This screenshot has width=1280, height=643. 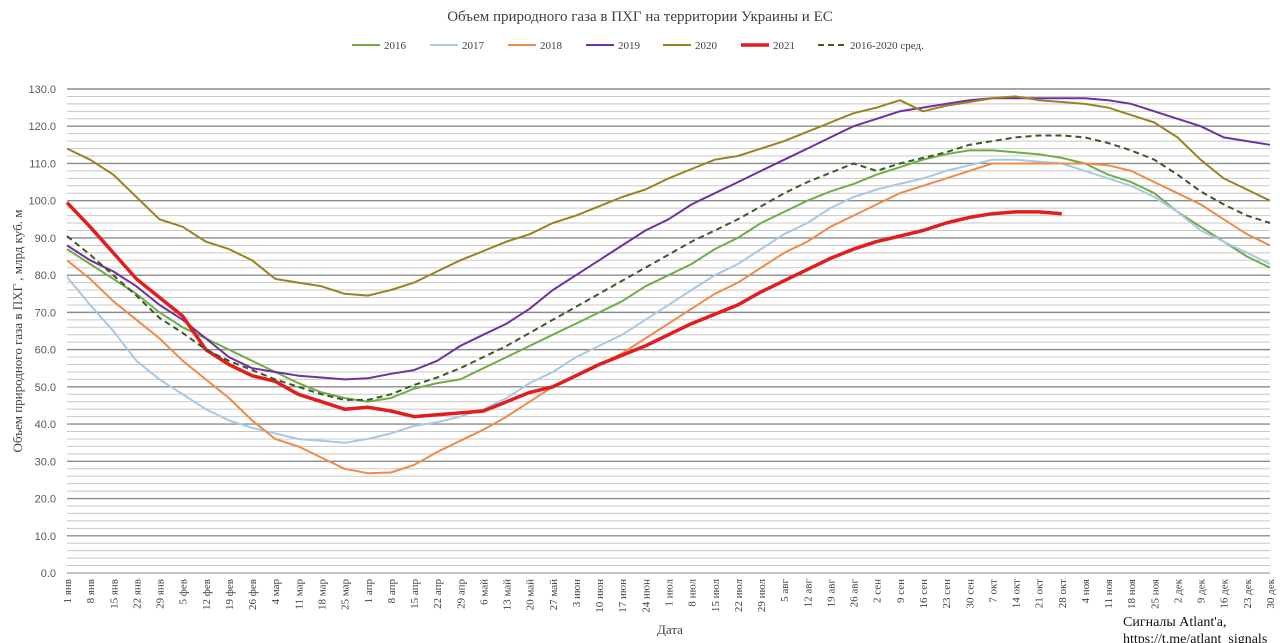 What do you see at coordinates (784, 46) in the screenshot?
I see `legend-label: 2021` at bounding box center [784, 46].